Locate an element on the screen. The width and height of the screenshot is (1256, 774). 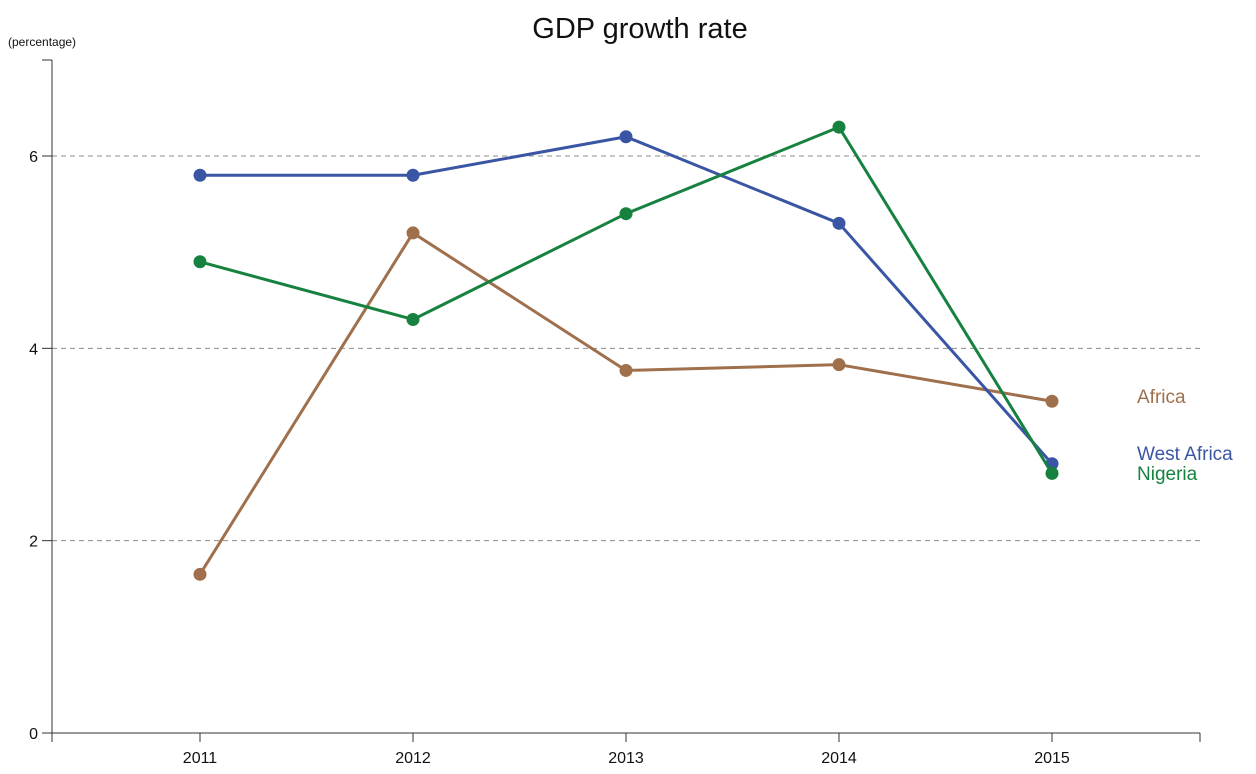
x-tick-label-2011: 2011 is located at coordinates (200, 758).